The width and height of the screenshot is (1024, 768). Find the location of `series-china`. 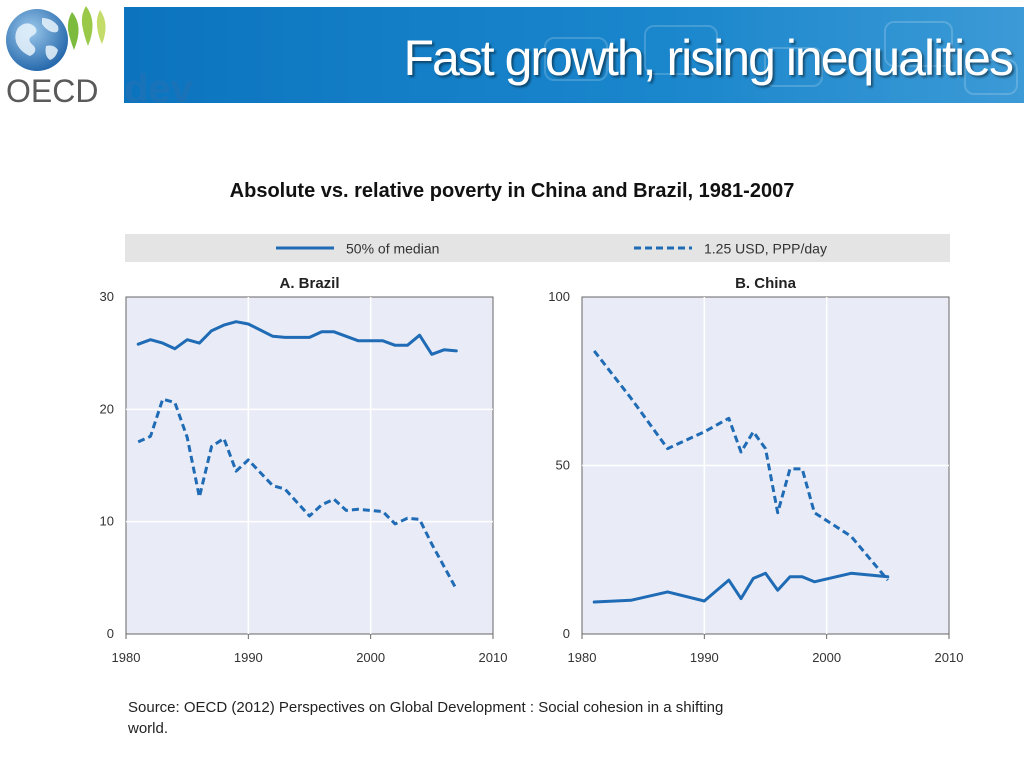

series-china is located at coordinates (741, 476).